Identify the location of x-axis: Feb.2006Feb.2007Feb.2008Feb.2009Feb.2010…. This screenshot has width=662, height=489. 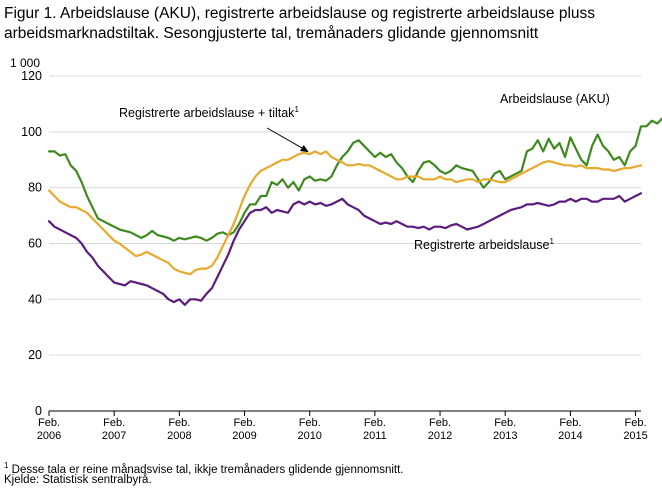
(342, 426).